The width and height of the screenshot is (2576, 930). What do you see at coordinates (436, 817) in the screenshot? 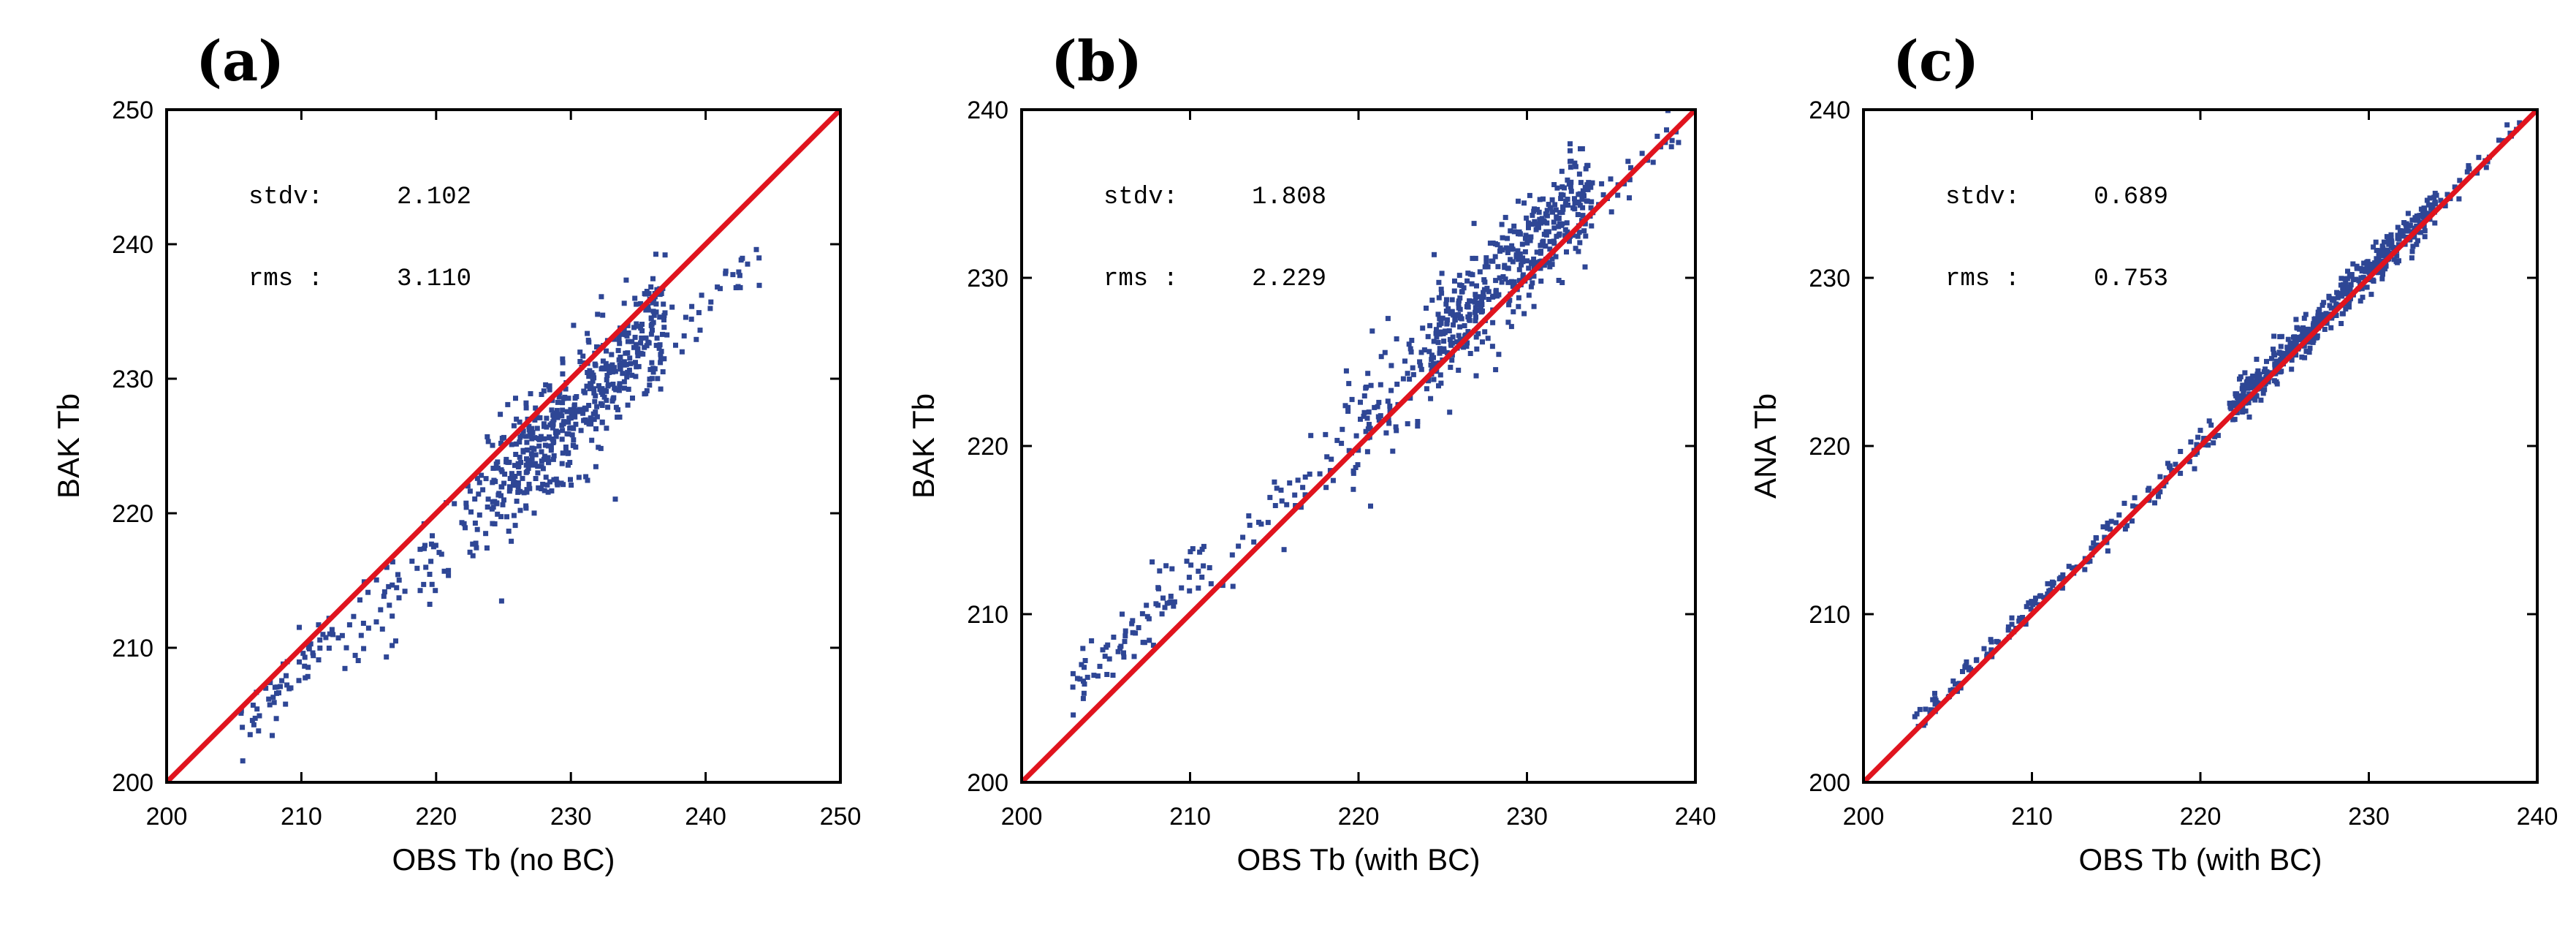
I see `x-tick-label: 220` at bounding box center [436, 817].